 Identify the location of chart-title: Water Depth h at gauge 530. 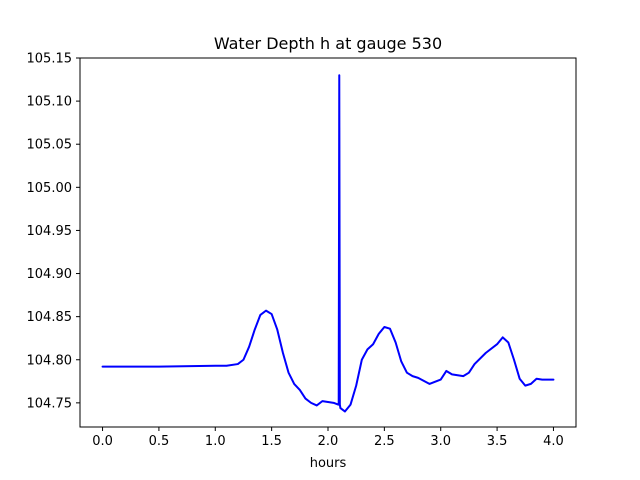
(328, 43).